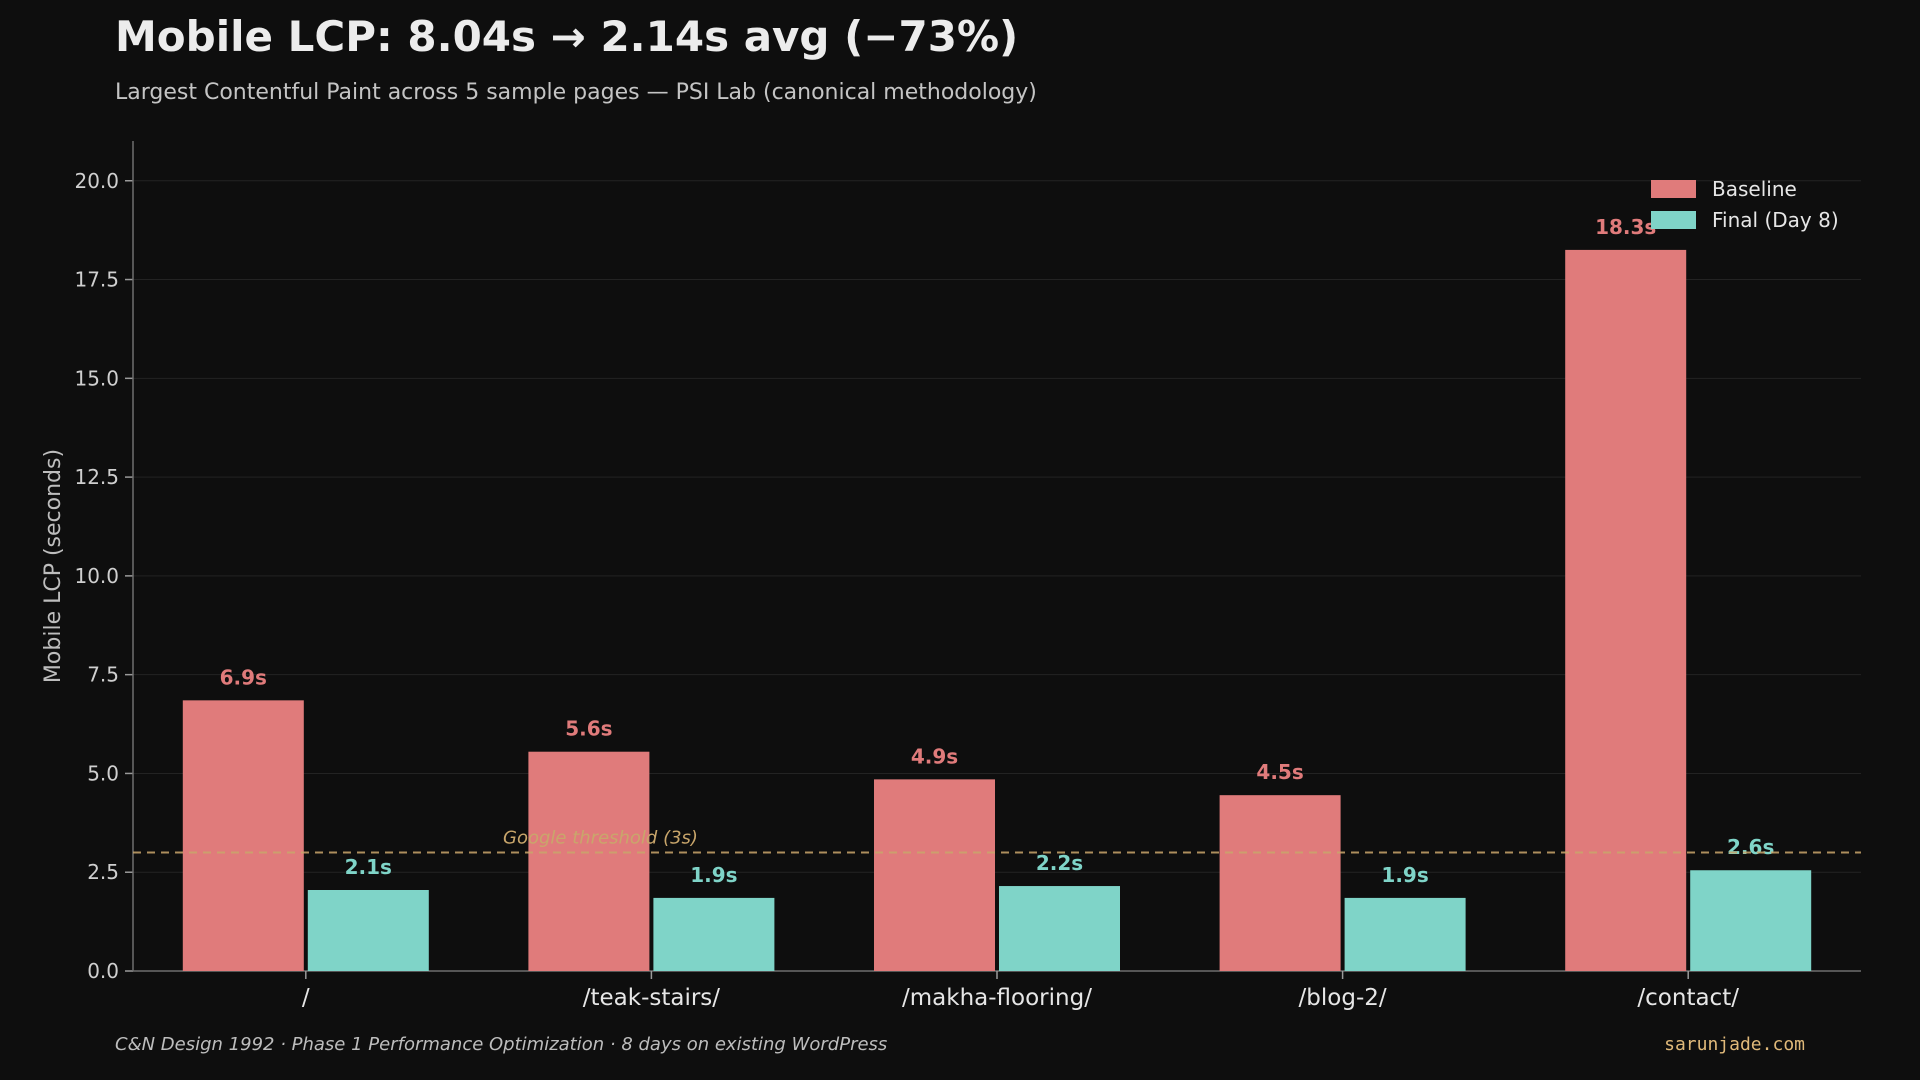 The height and width of the screenshot is (1080, 1920). Describe the element at coordinates (103, 675) in the screenshot. I see `y-tick-label: 7.5` at that location.